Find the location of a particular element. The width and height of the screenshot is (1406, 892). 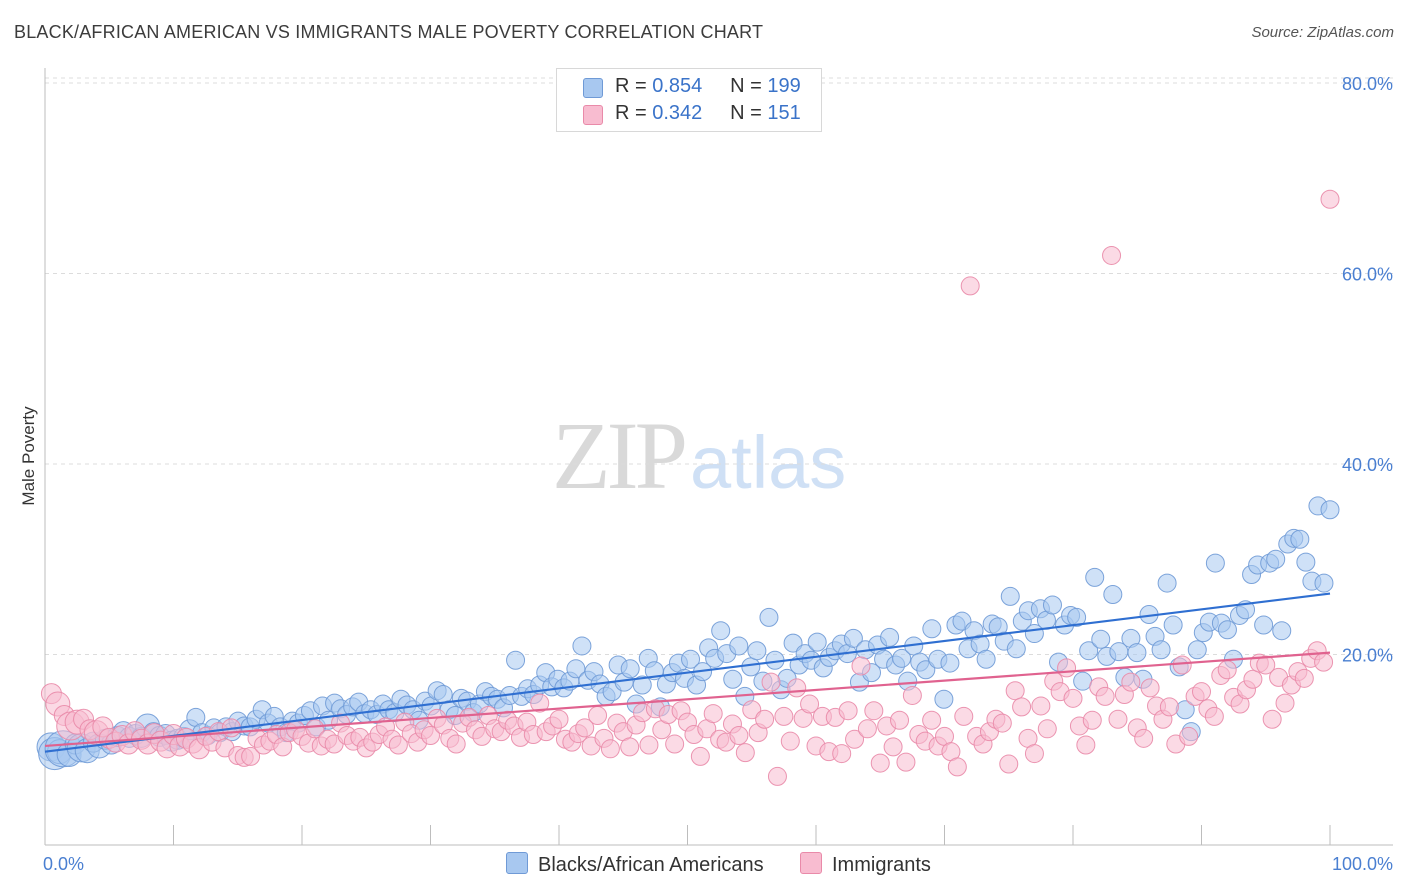

legend-swatch-blacks is located at coordinates (593, 88).